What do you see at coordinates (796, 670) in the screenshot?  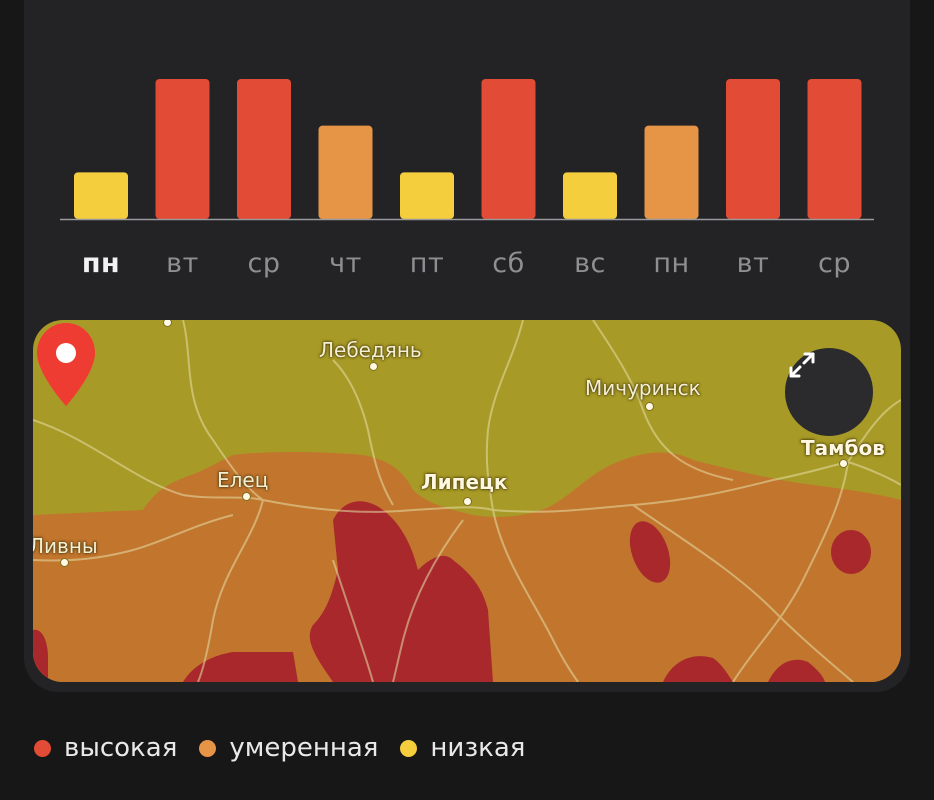 I see `high-zone-south-east` at bounding box center [796, 670].